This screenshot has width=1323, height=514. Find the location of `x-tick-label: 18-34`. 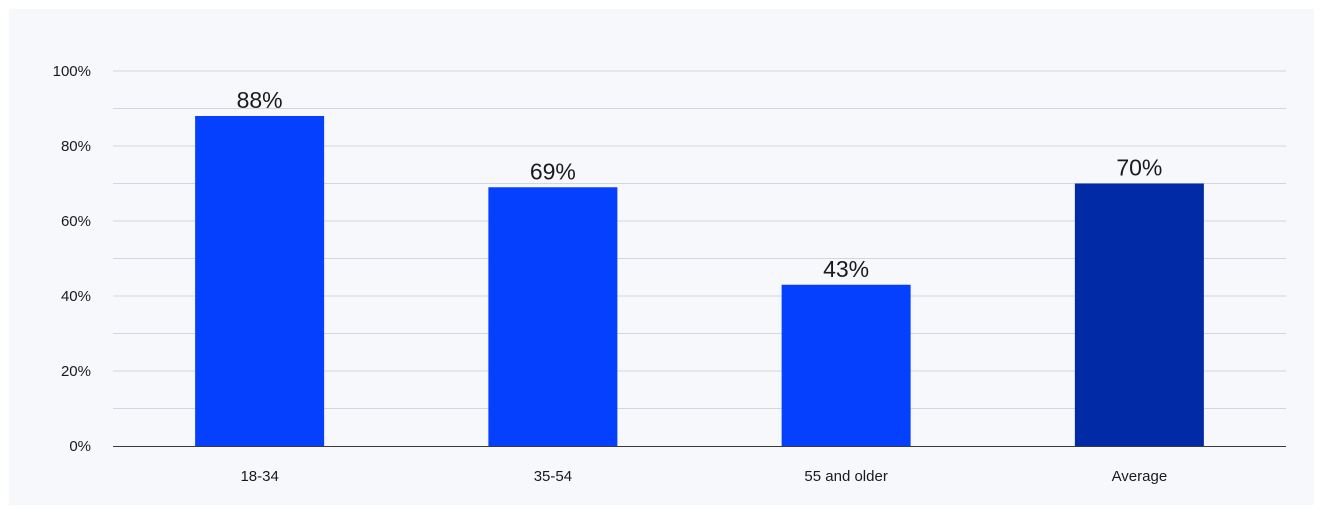

x-tick-label: 18-34 is located at coordinates (259, 476).